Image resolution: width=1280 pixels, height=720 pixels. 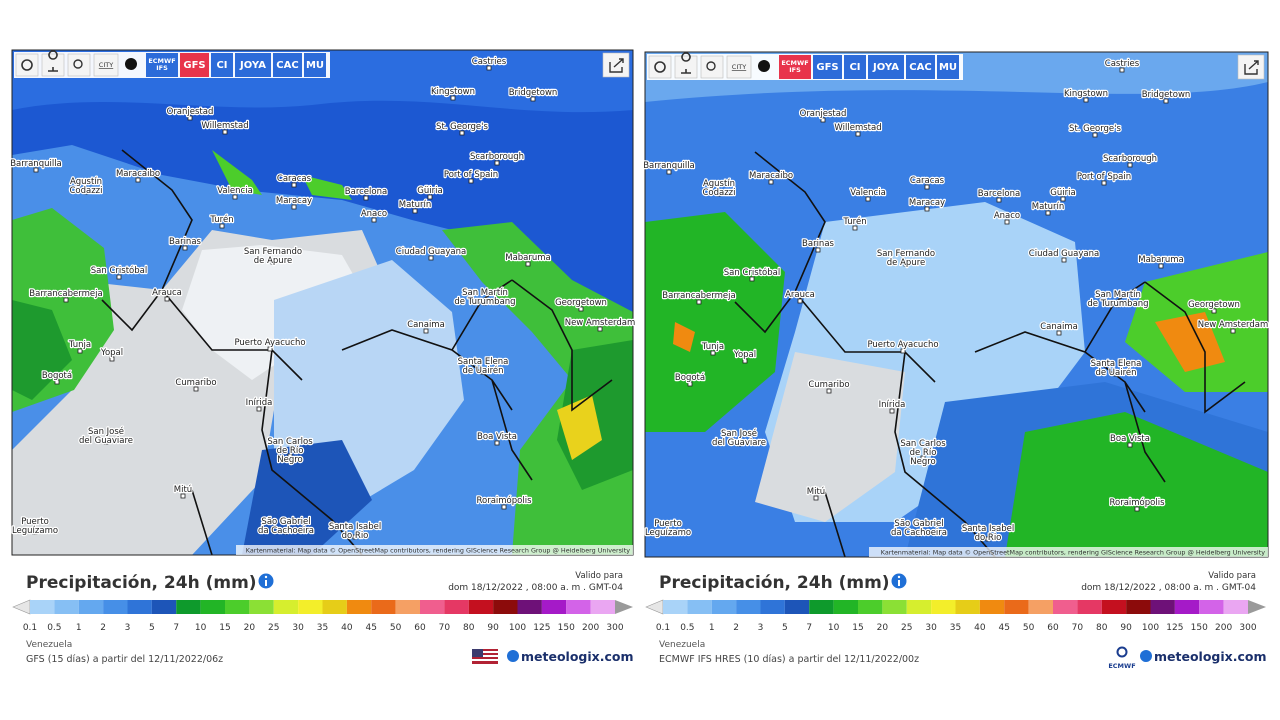 What do you see at coordinates (1029, 628) in the screenshot?
I see `legend-tick-label: 50` at bounding box center [1029, 628].